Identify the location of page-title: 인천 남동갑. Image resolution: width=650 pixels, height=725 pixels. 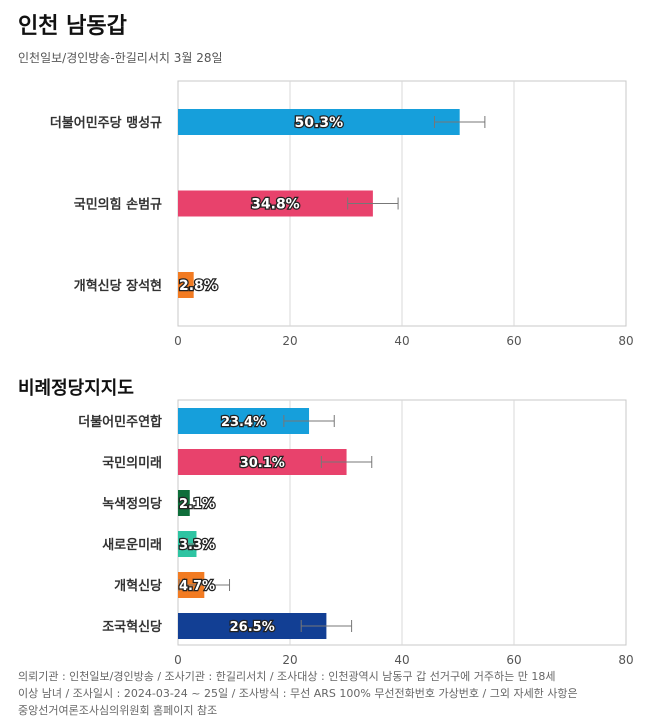
(72, 26).